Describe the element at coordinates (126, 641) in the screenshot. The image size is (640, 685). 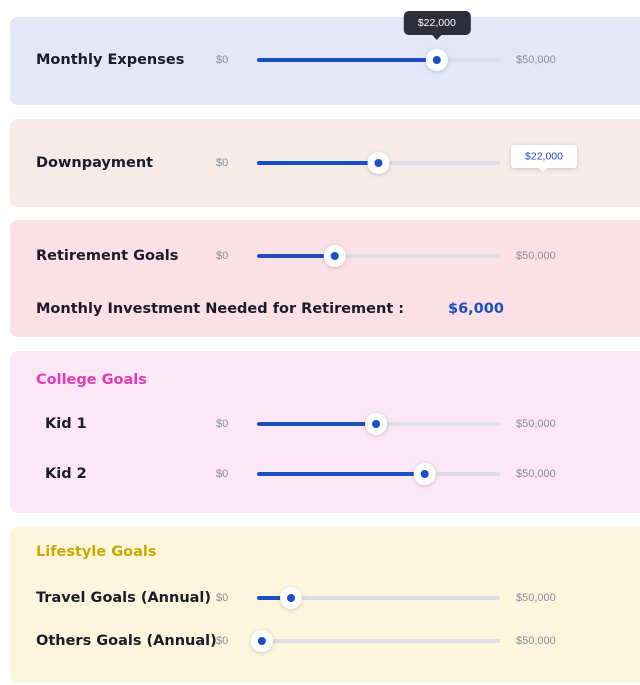
I see `slider-label: Others Goals (Annual)` at that location.